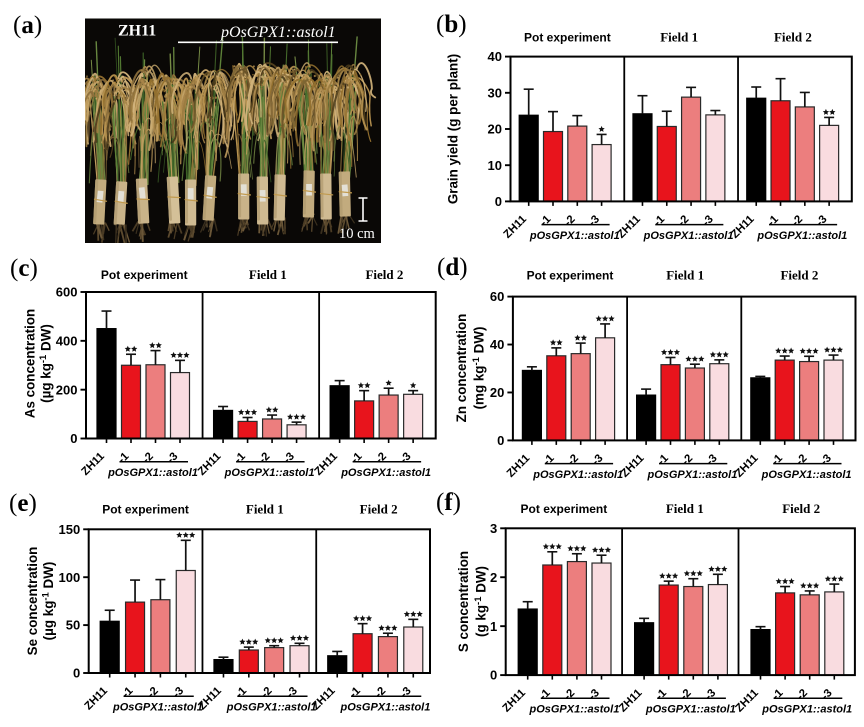 This screenshot has height=727, width=864. What do you see at coordinates (481, 601) in the screenshot?
I see `svg-text: (g kg-1 DW)` at bounding box center [481, 601].